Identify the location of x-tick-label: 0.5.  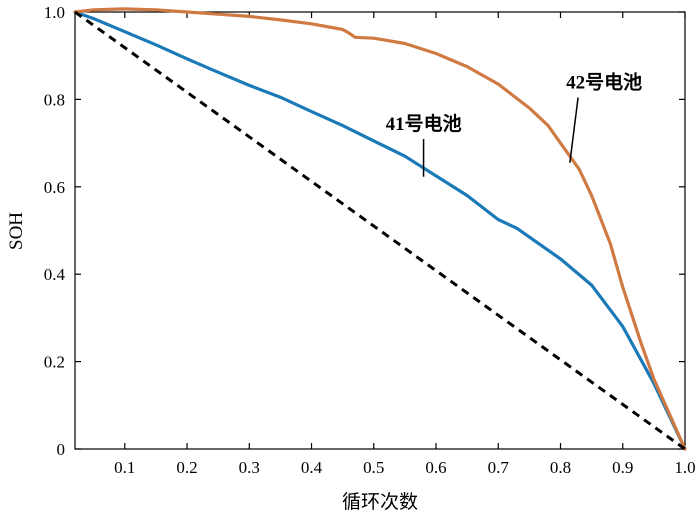
(373, 467).